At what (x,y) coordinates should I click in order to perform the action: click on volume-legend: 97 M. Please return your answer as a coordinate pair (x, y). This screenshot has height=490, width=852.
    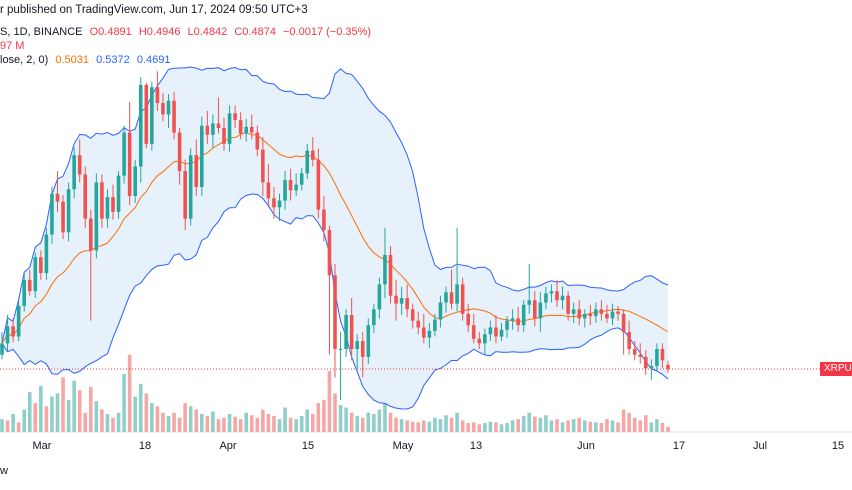
    Looking at the image, I should click on (14, 46).